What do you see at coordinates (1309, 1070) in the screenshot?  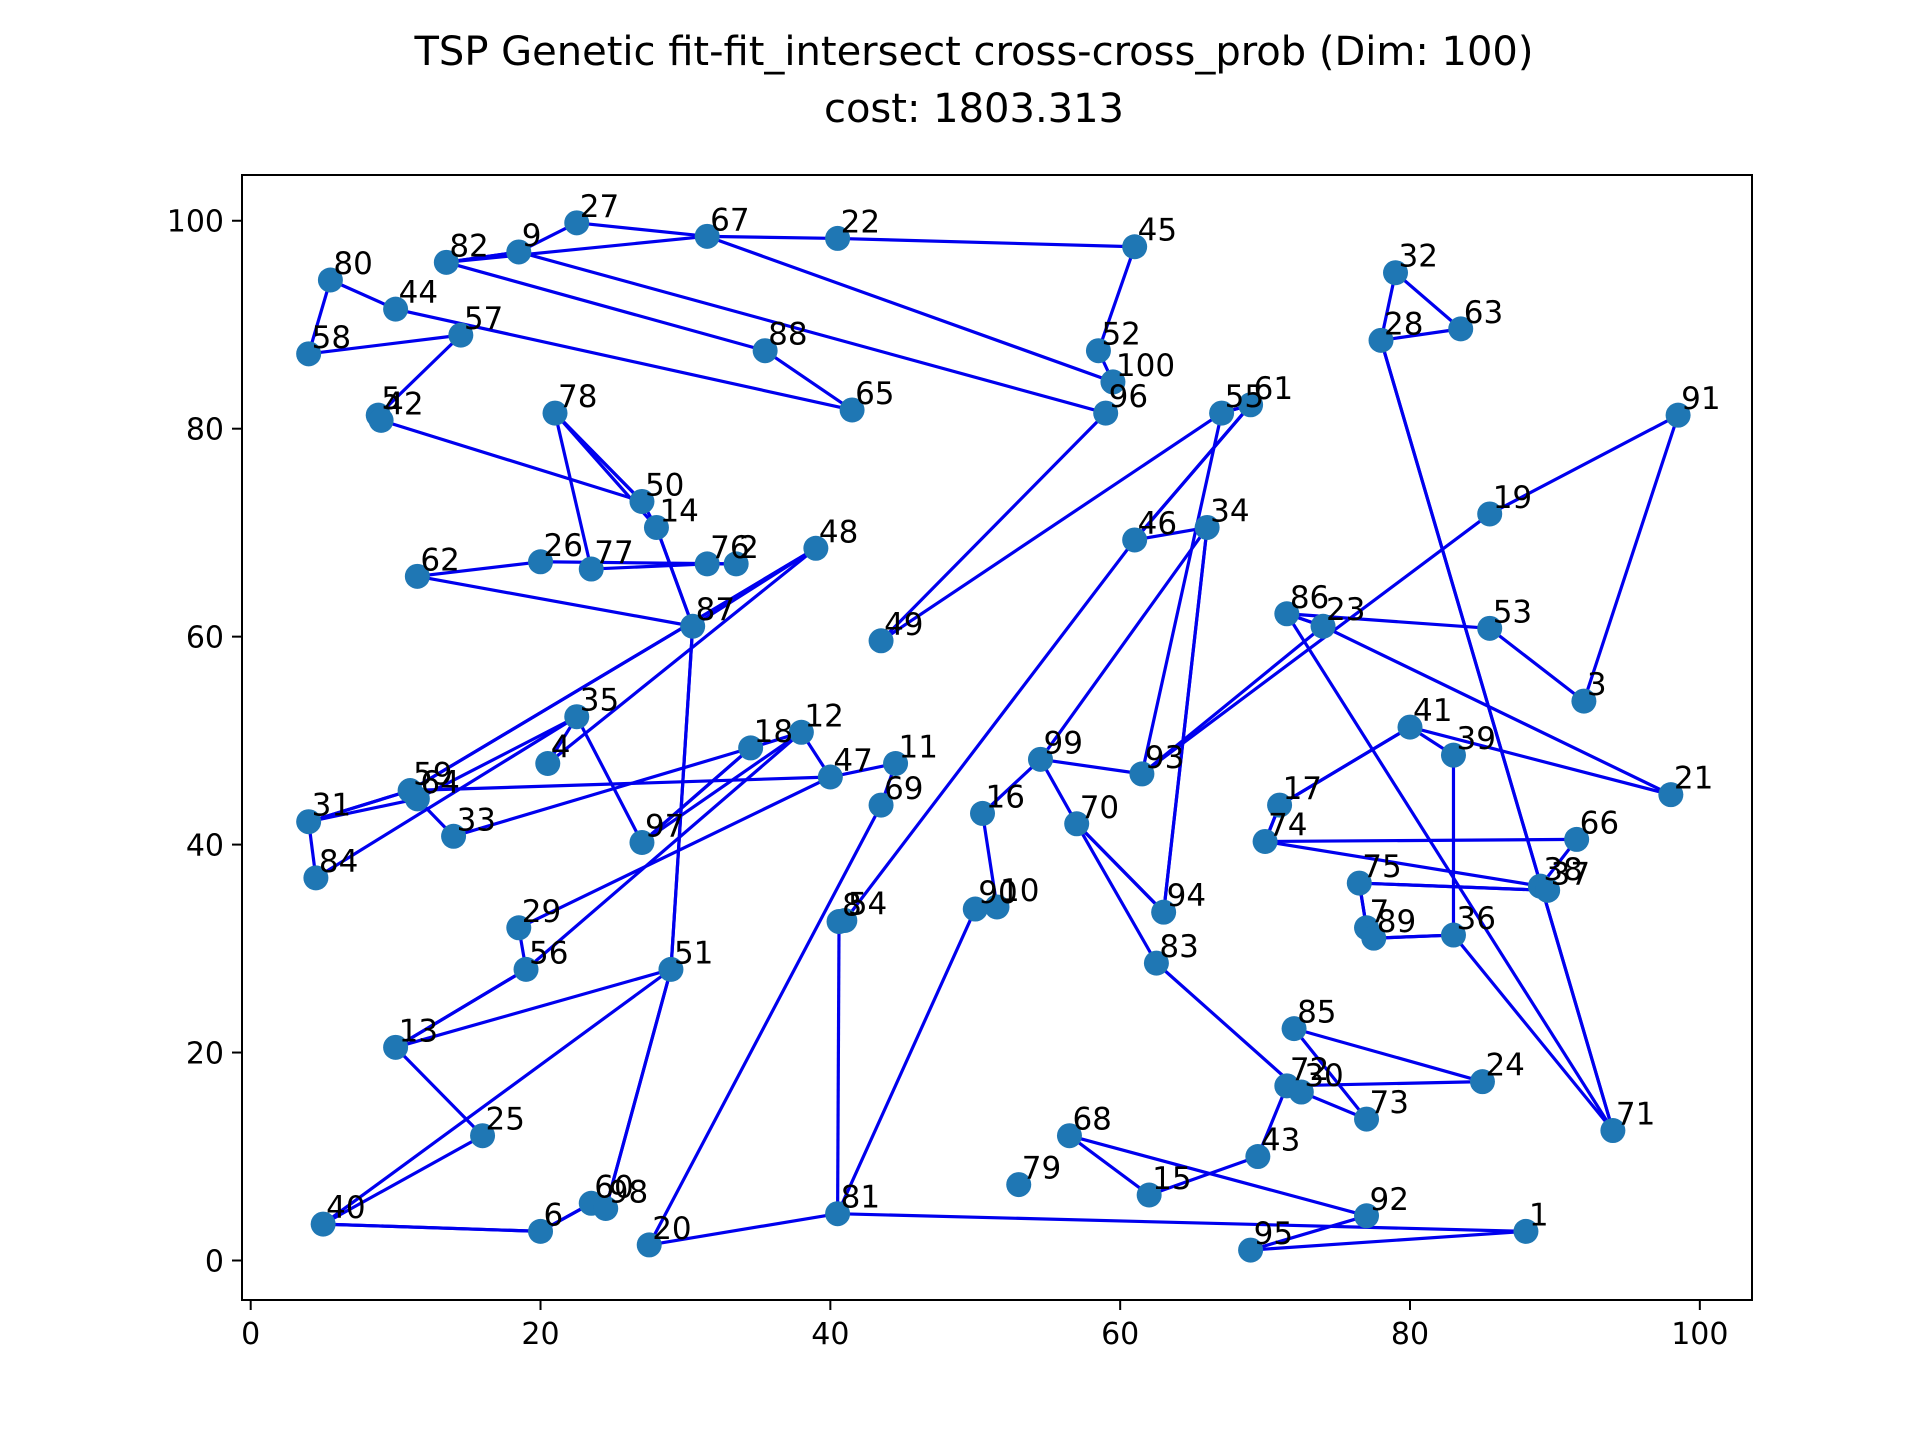 I see `city-label: 72` at bounding box center [1309, 1070].